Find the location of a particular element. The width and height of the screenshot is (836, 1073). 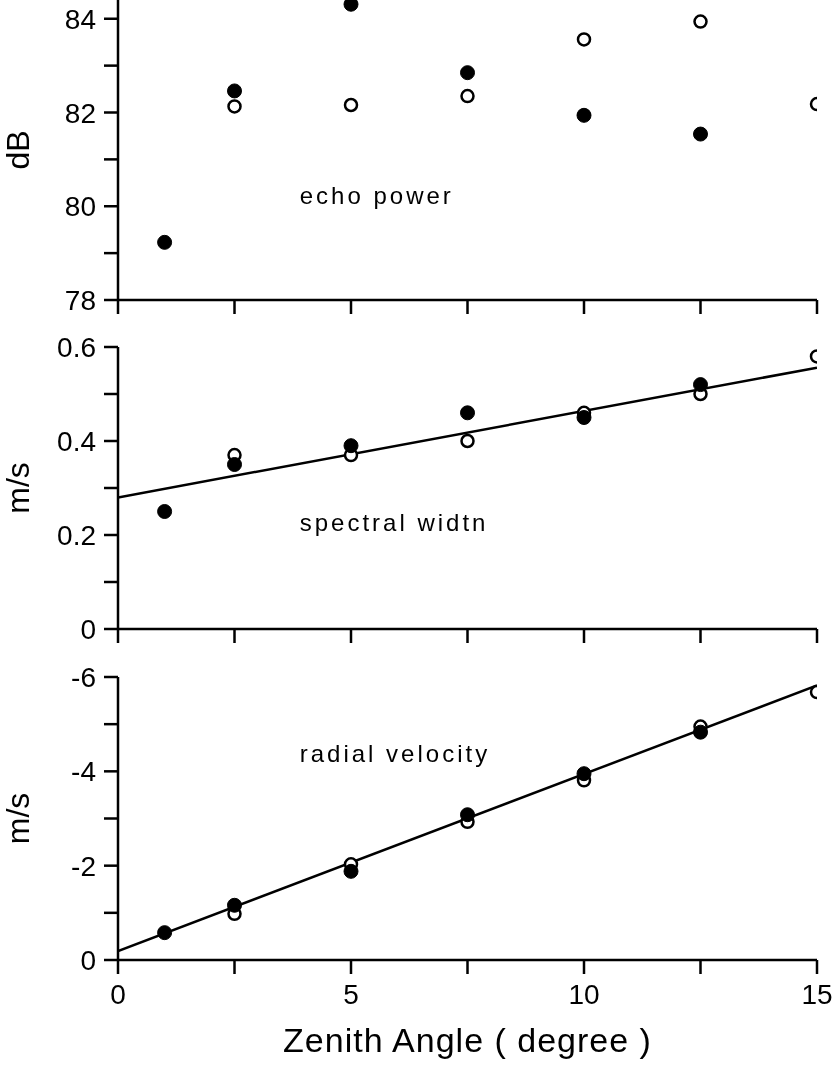

y-tick-label: 0.2 is located at coordinates (76, 535).